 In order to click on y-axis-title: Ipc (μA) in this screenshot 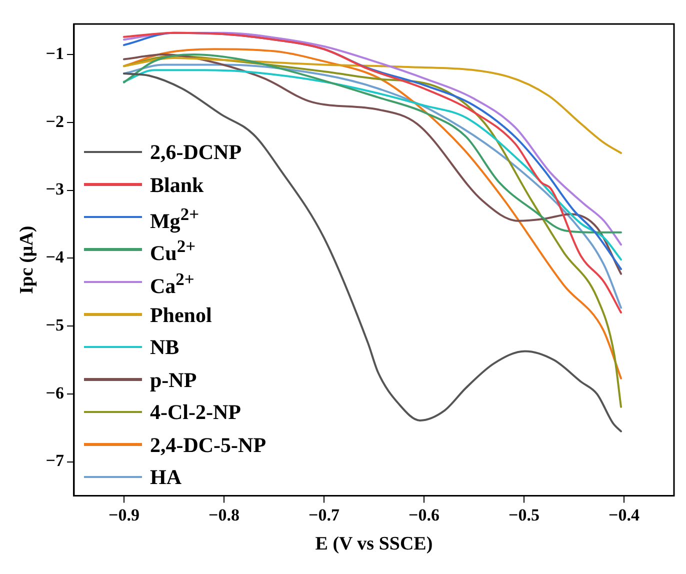, I will do `click(27, 260)`.